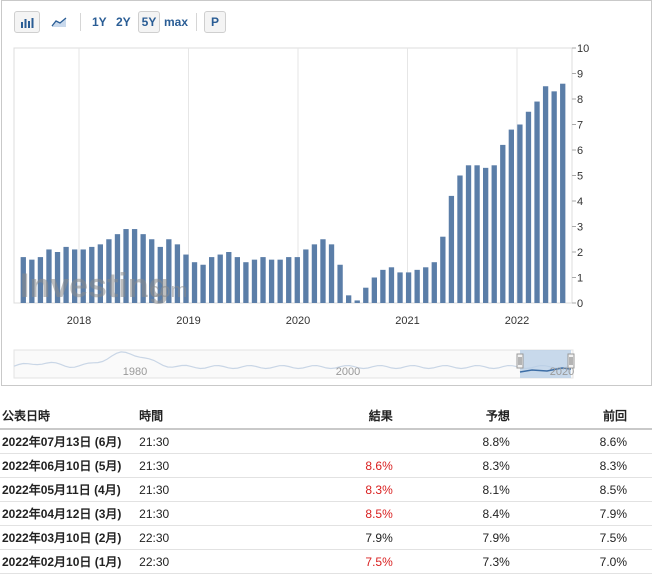 The width and height of the screenshot is (655, 576). What do you see at coordinates (359, 465) in the screenshot?
I see `cell-actual: 8.6%` at bounding box center [359, 465].